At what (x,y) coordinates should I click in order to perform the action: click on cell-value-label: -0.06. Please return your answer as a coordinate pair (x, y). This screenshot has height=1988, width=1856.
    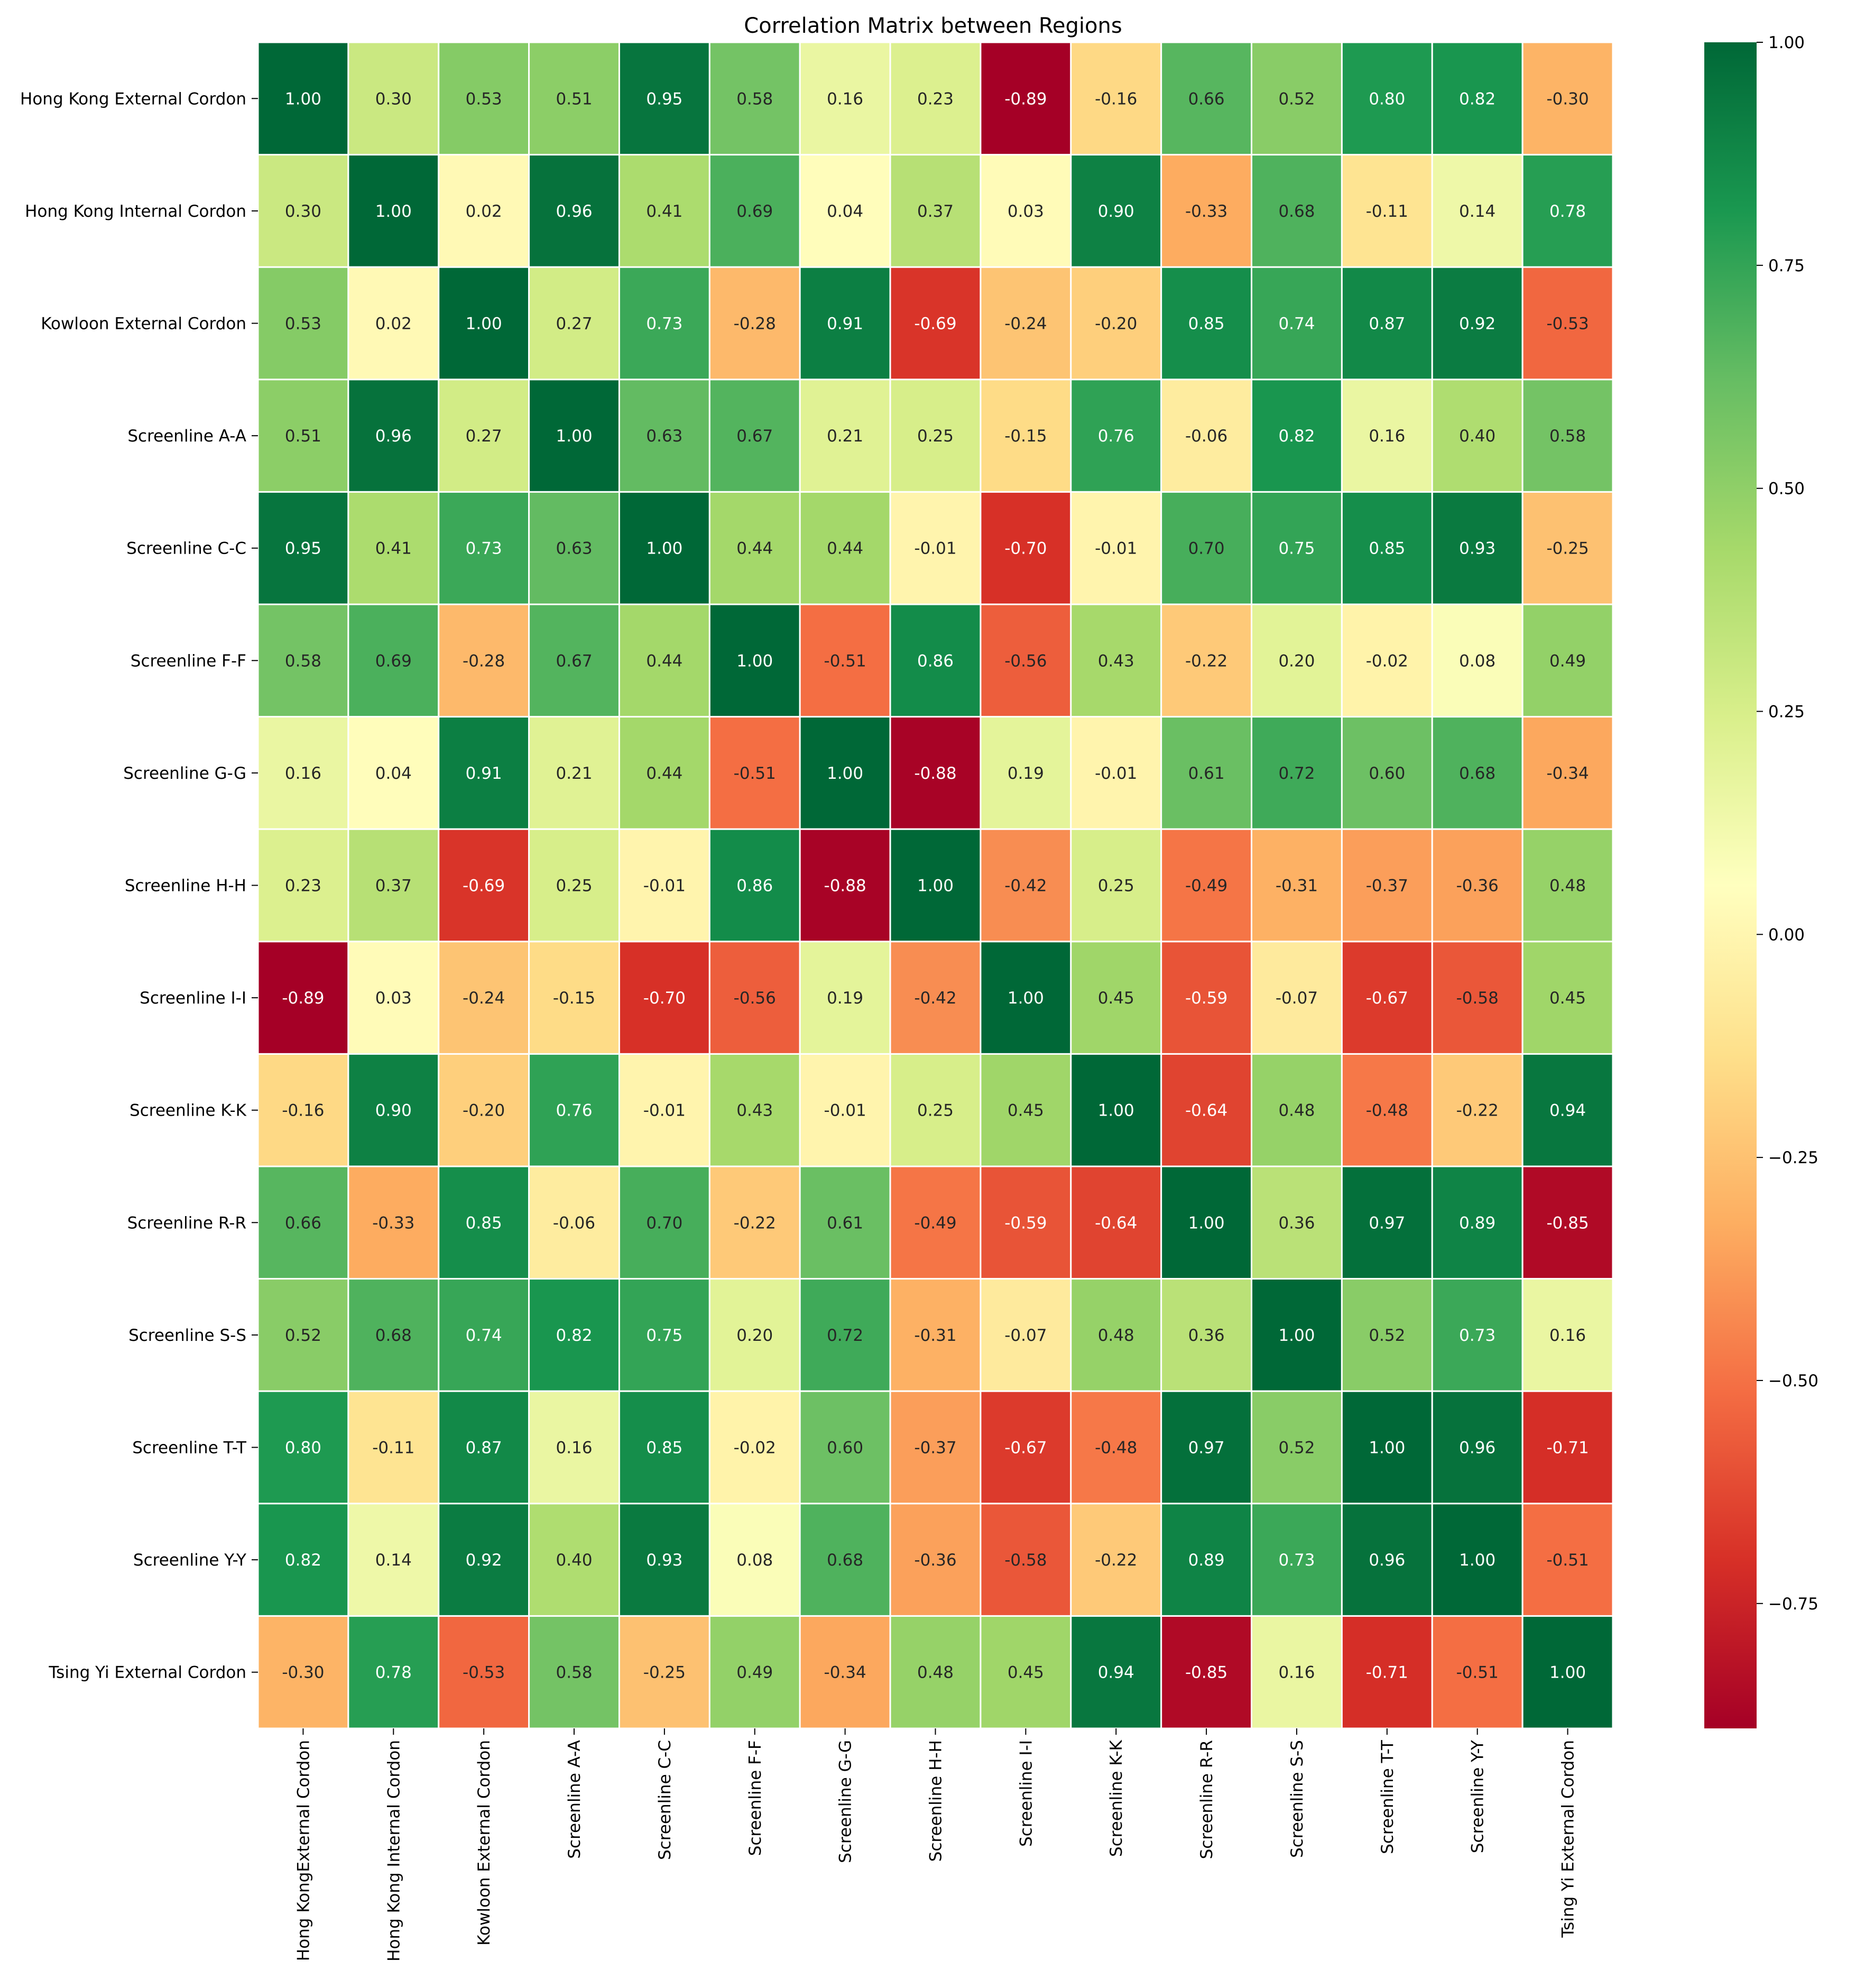
    Looking at the image, I should click on (574, 1222).